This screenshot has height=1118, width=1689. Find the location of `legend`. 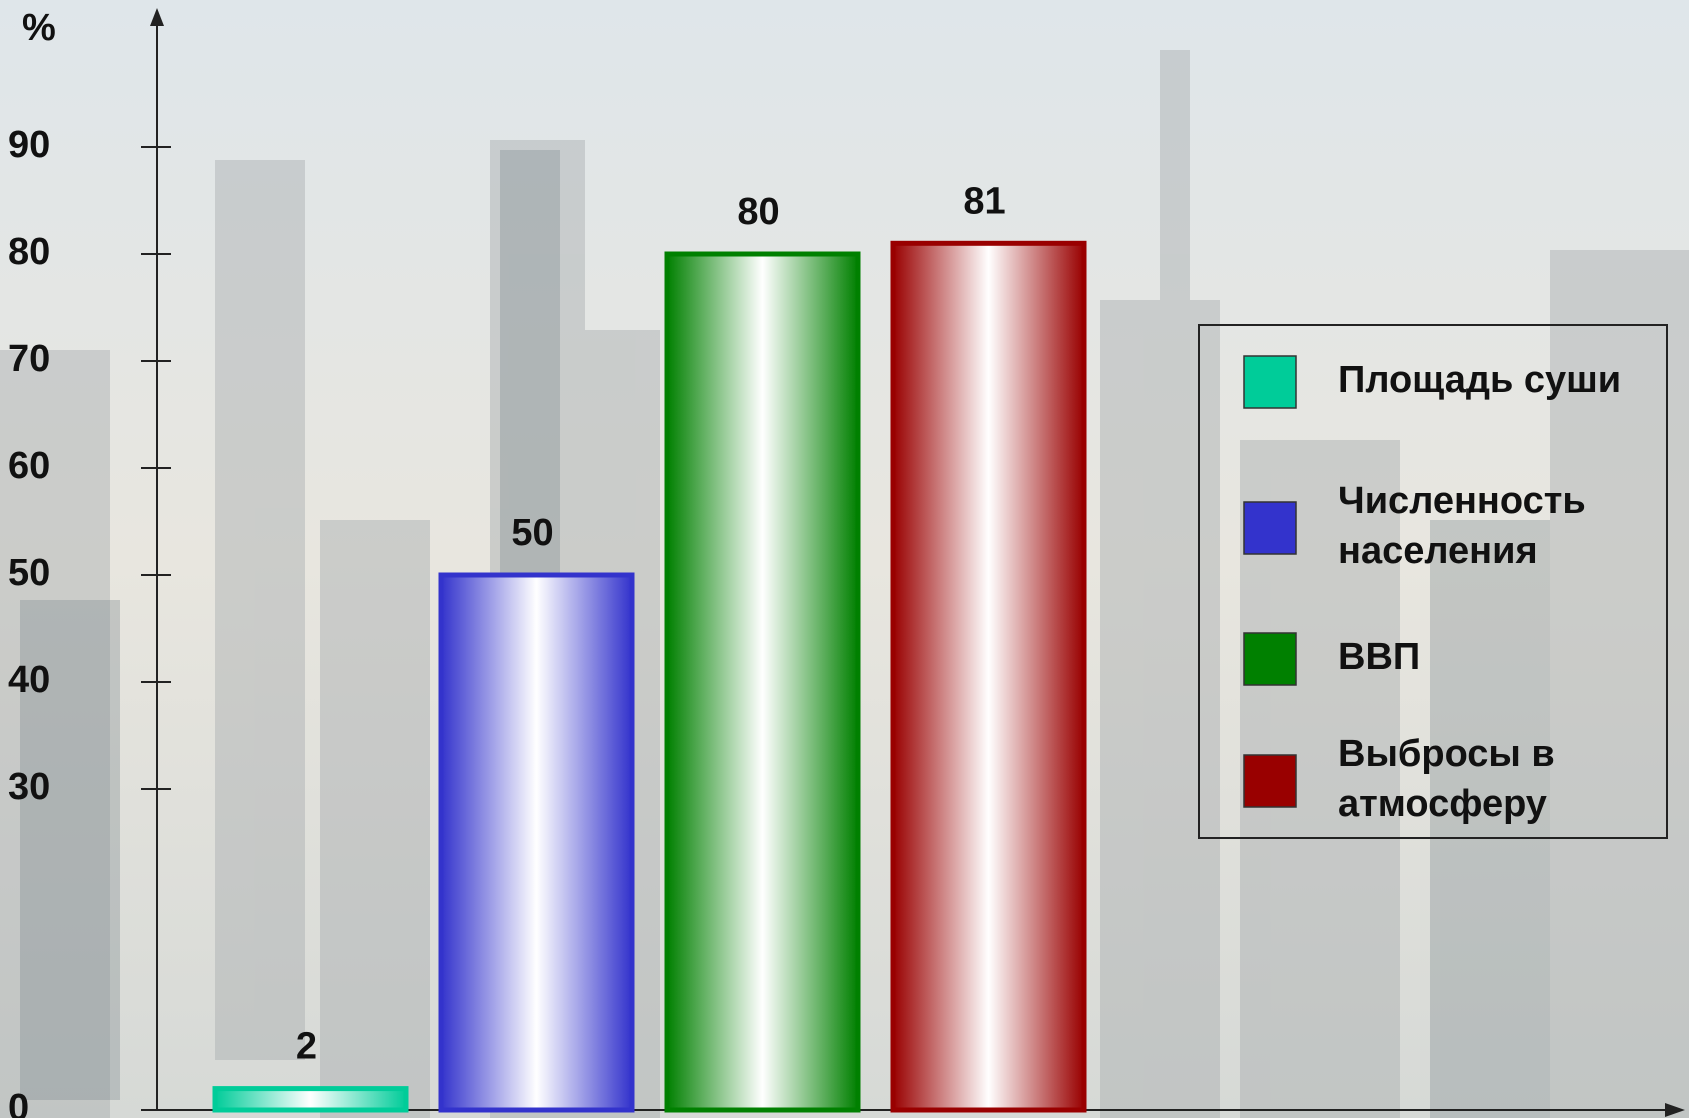

legend is located at coordinates (1433, 581).